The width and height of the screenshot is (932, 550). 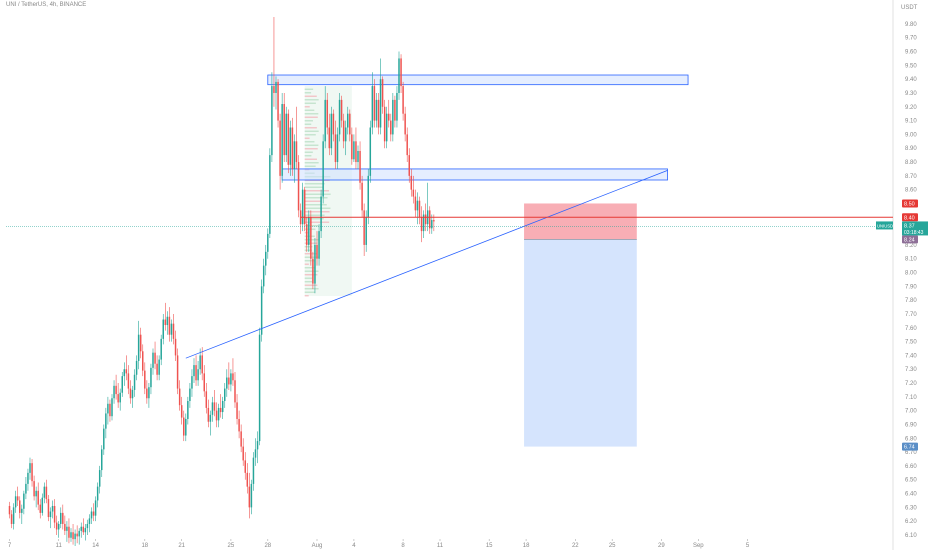 What do you see at coordinates (231, 546) in the screenshot?
I see `time-tick-label: 25` at bounding box center [231, 546].